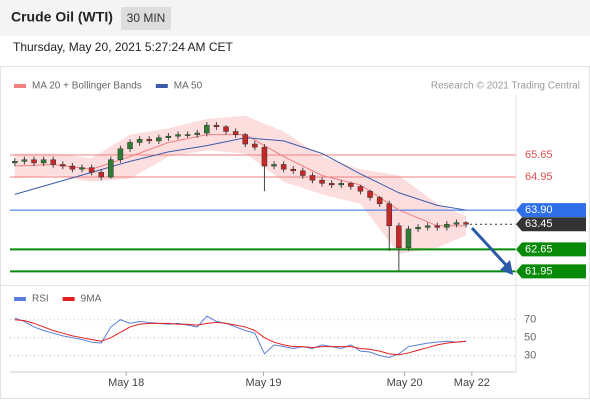  I want to click on y-tick-label: 70, so click(530, 320).